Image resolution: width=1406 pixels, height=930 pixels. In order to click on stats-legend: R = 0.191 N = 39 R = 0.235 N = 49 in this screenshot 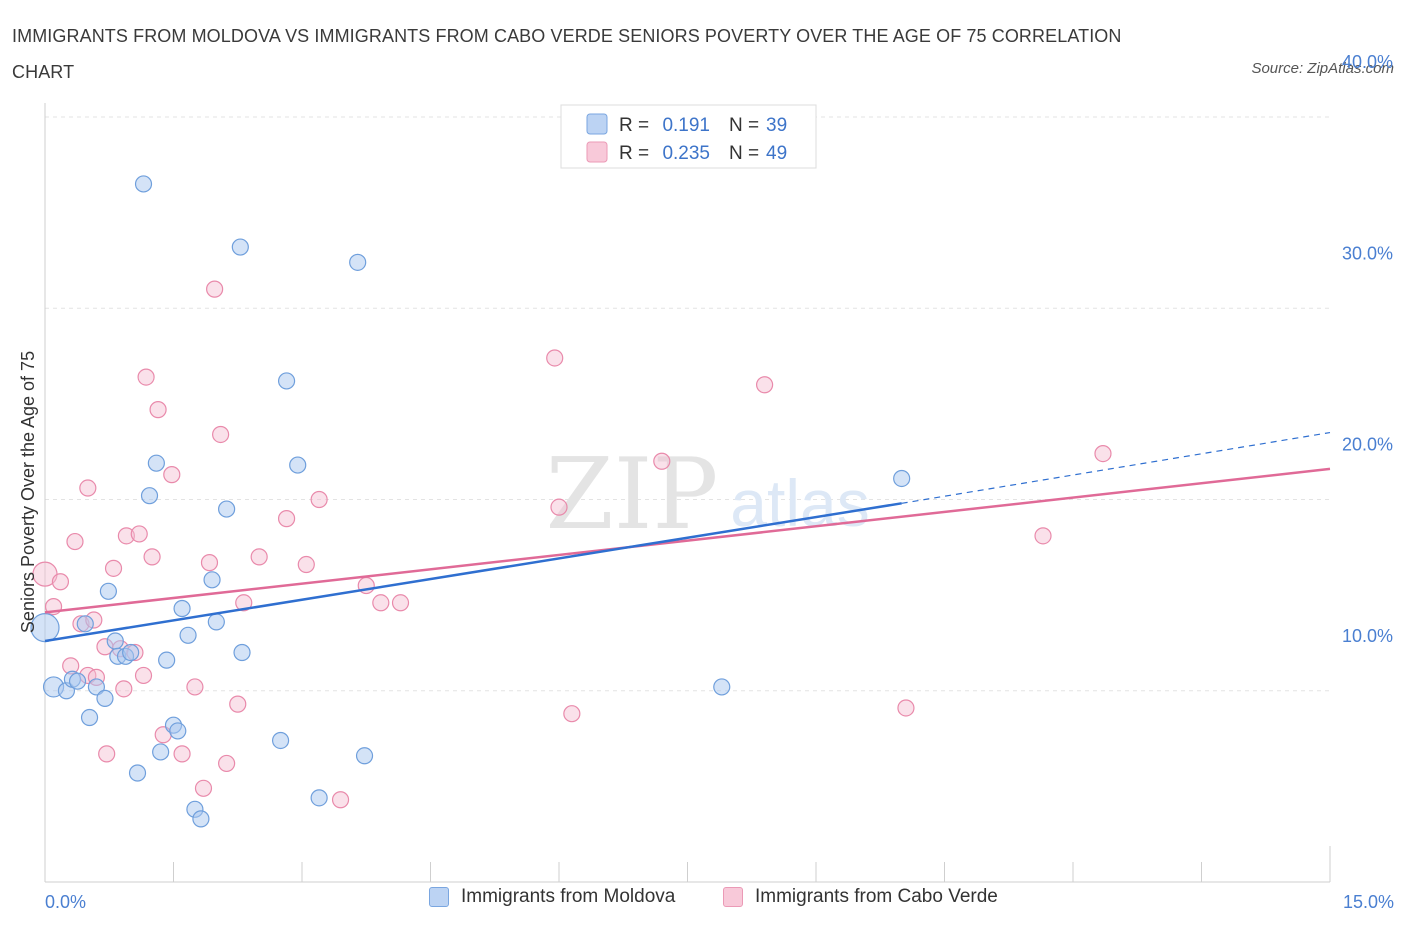, I will do `click(688, 136)`.